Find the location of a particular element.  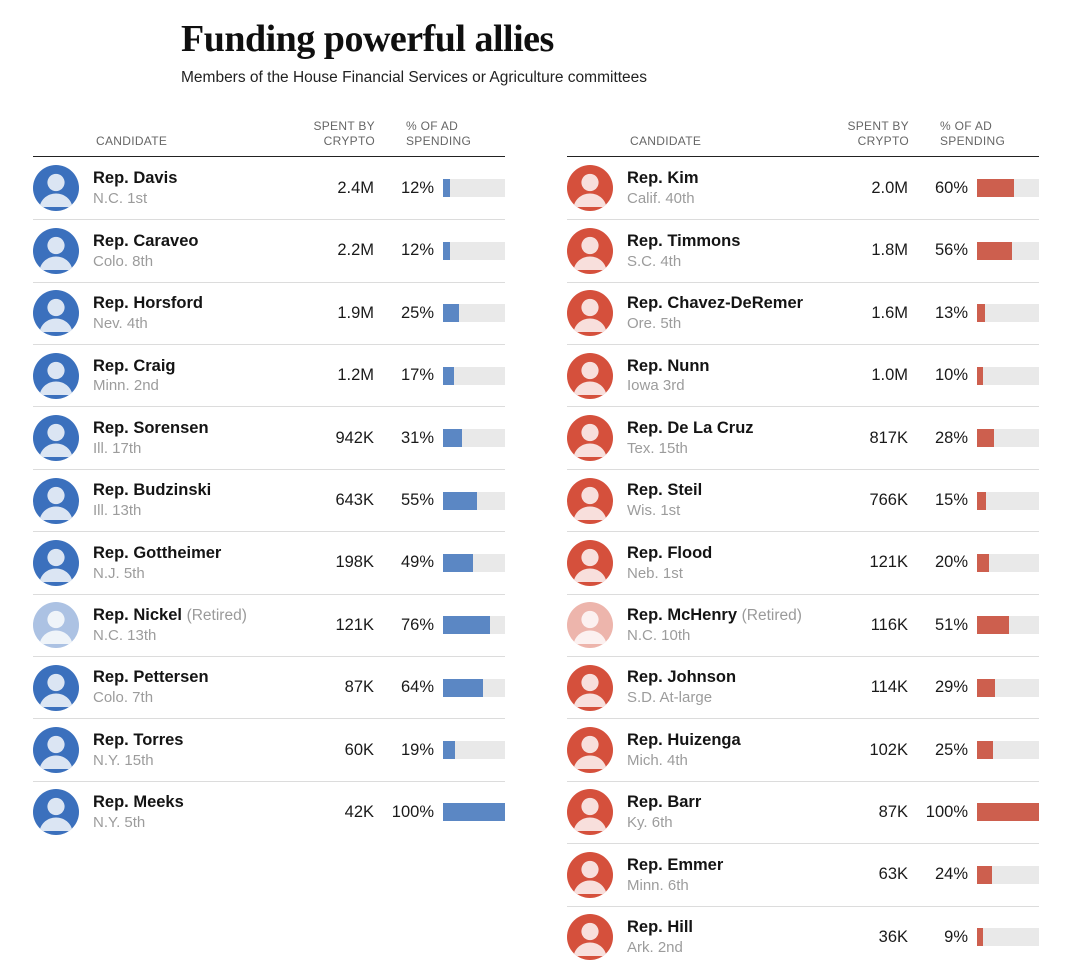

candidate-district: Wis. 1st is located at coordinates (654, 511).